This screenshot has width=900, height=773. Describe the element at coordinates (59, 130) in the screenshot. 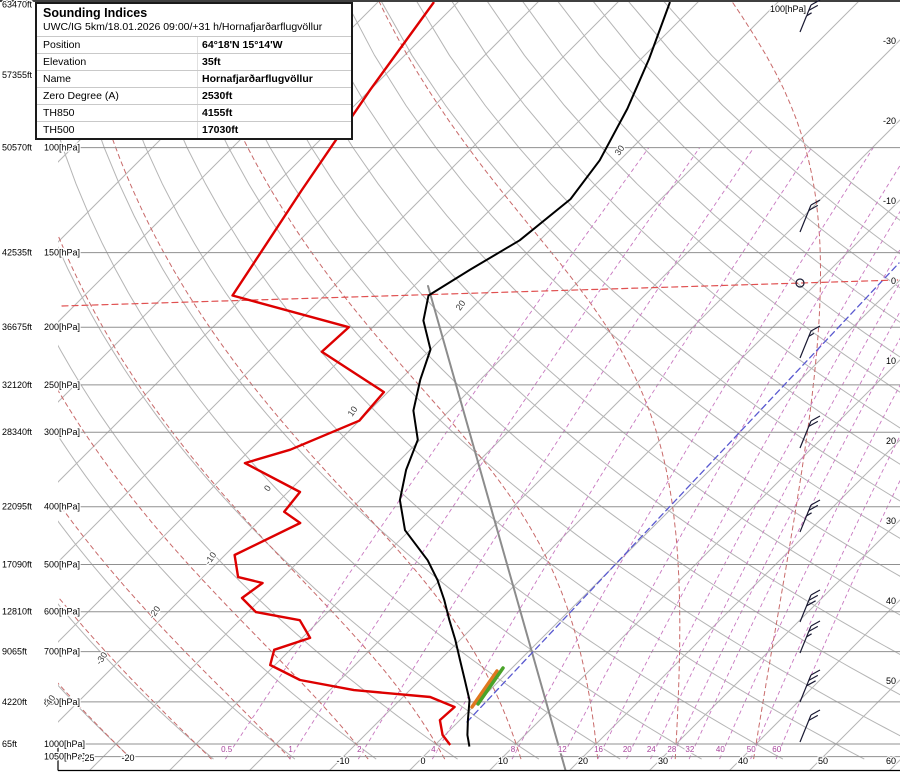

I see `panel-row-label: TH500` at that location.